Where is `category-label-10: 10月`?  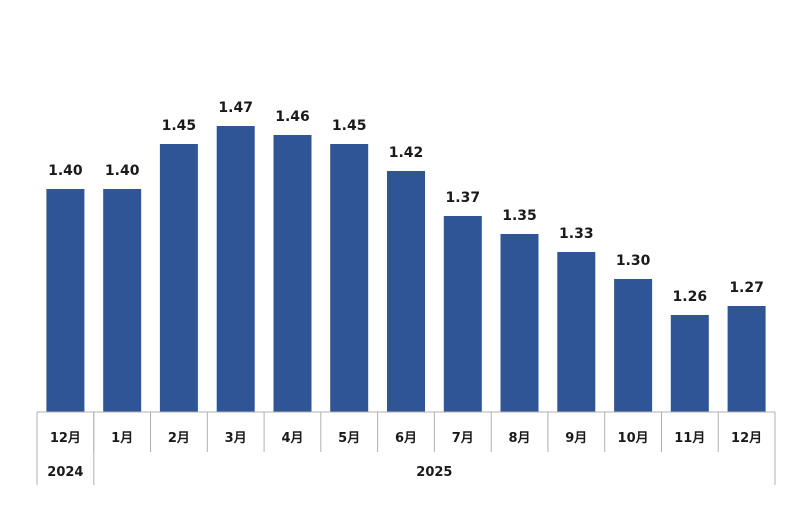 category-label-10: 10月 is located at coordinates (633, 438).